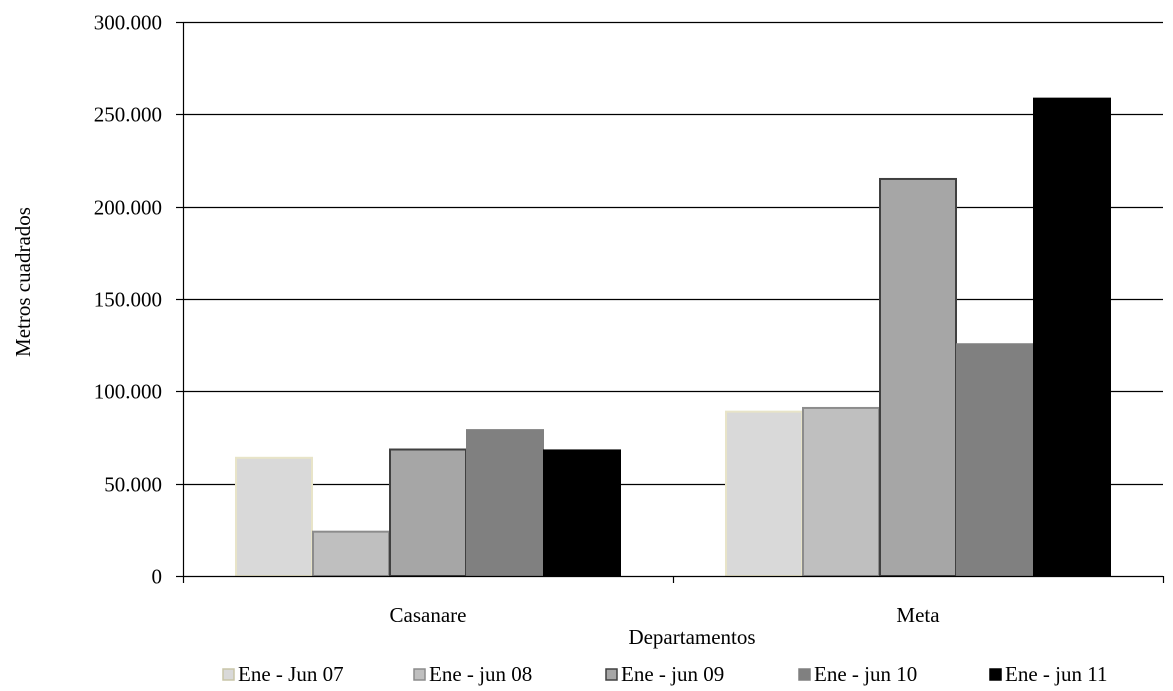 This screenshot has width=1173, height=691. Describe the element at coordinates (665, 615) in the screenshot. I see `x-category-labels: Casanare Meta` at that location.